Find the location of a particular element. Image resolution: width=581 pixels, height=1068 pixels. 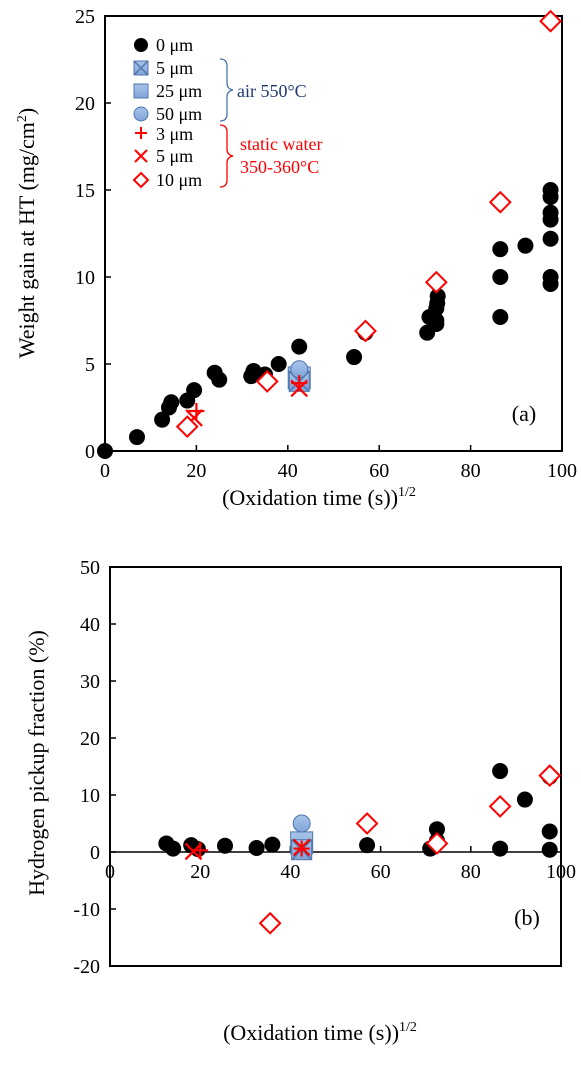

x-axis-label-a: (Oxidation time (s))1/2 is located at coordinates (319, 497).